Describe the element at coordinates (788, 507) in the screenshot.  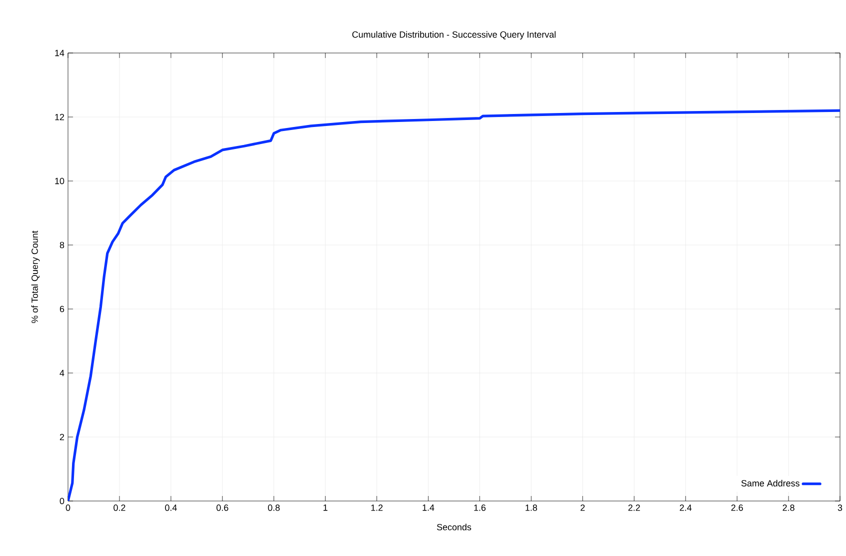
I see `x-tick-label: 2.8` at that location.